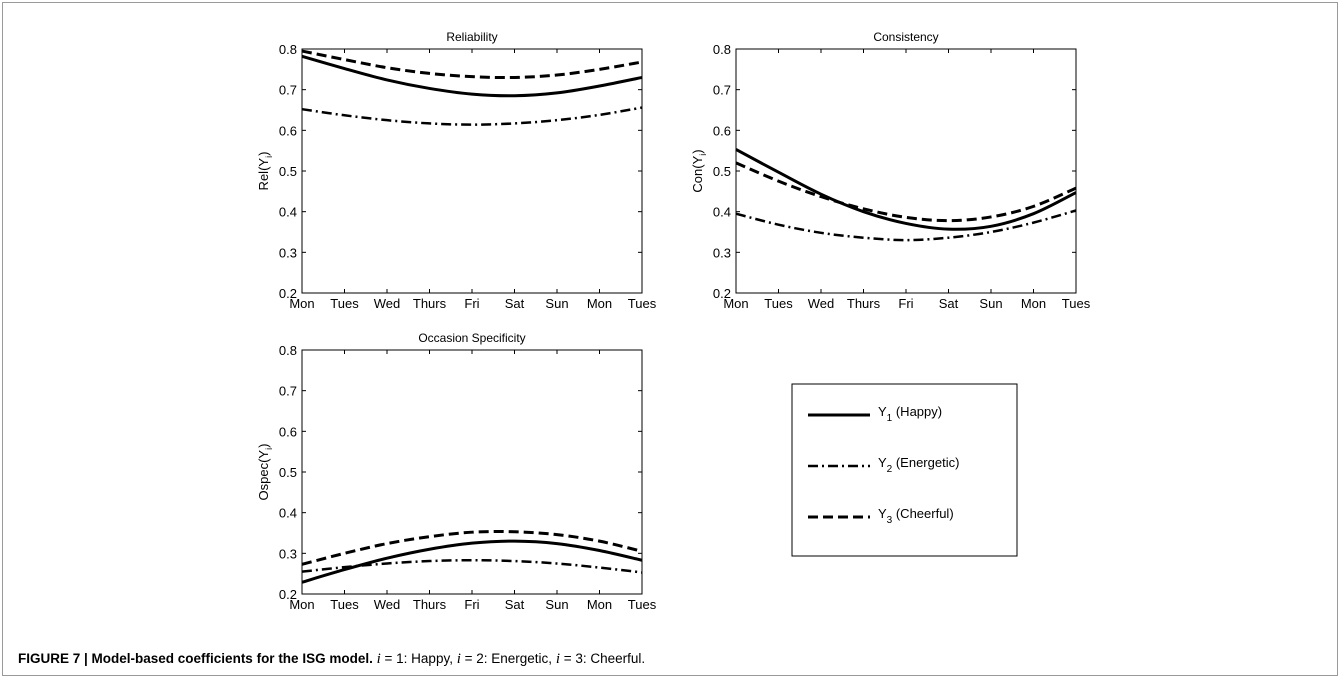 This screenshot has height=680, width=1342. Describe the element at coordinates (916, 516) in the screenshot. I see `legend-label-y3: Y3 (Cheerful)` at that location.